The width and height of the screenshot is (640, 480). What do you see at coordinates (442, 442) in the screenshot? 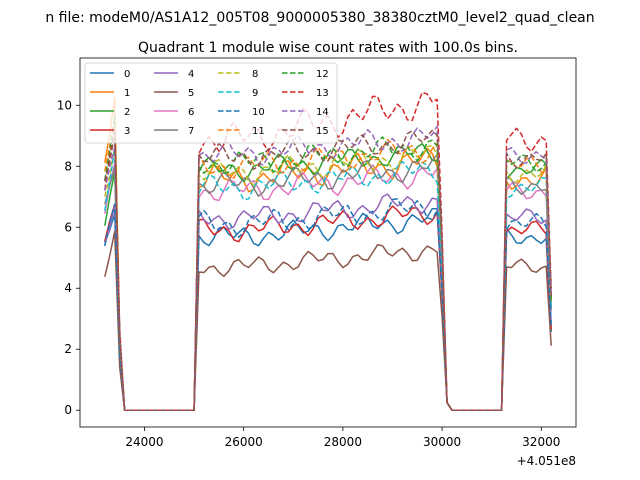
I see `x-tick-label: 30000` at bounding box center [442, 442].